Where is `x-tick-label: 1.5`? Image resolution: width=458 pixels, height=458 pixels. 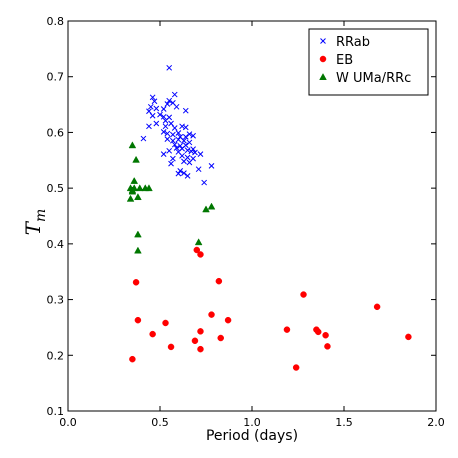 x-tick-label: 1.5 is located at coordinates (344, 422).